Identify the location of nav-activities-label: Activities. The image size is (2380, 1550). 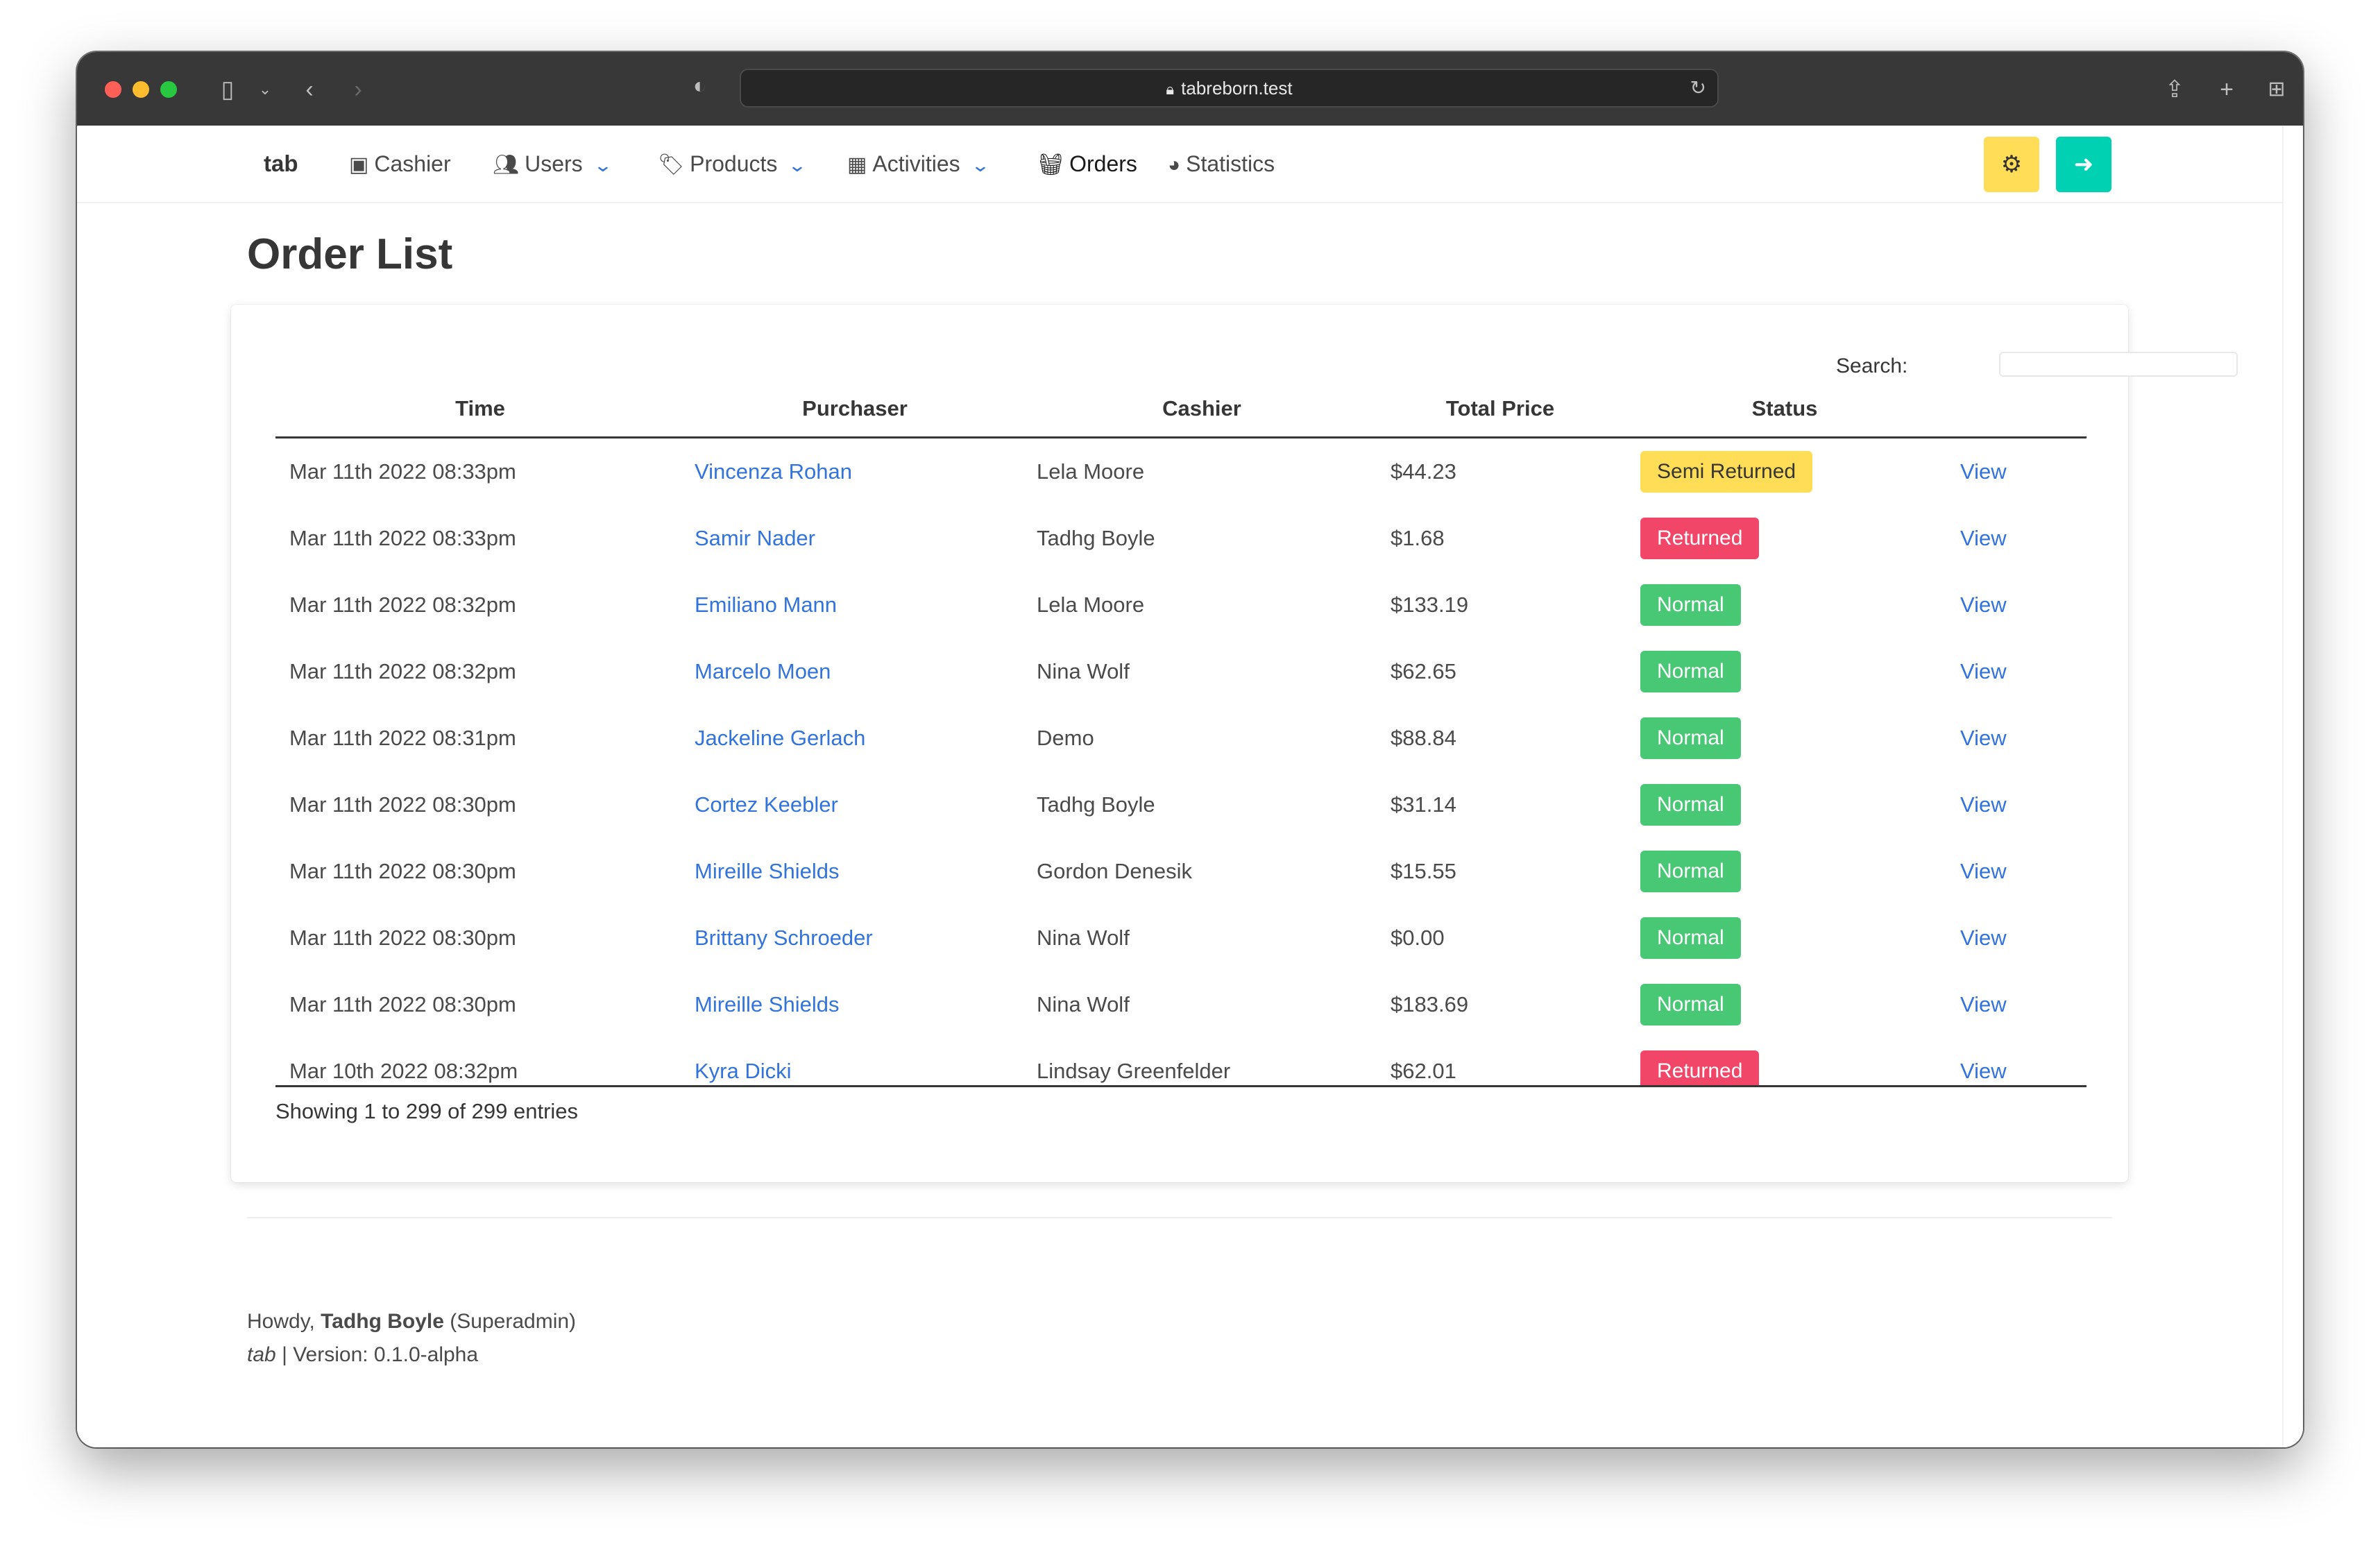
(916, 163).